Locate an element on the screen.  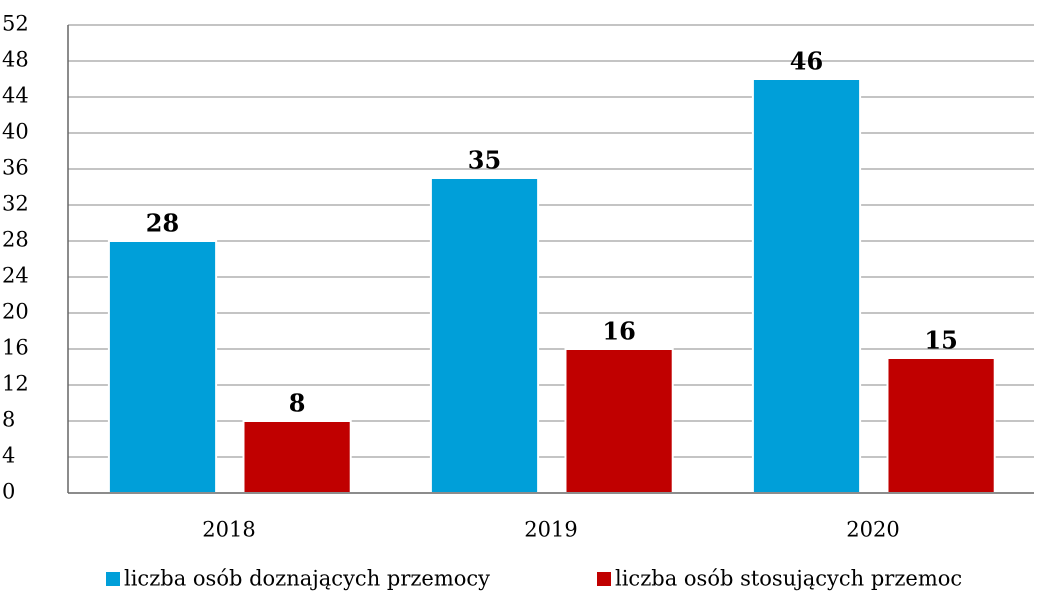
value-label: 15 is located at coordinates (940, 340).